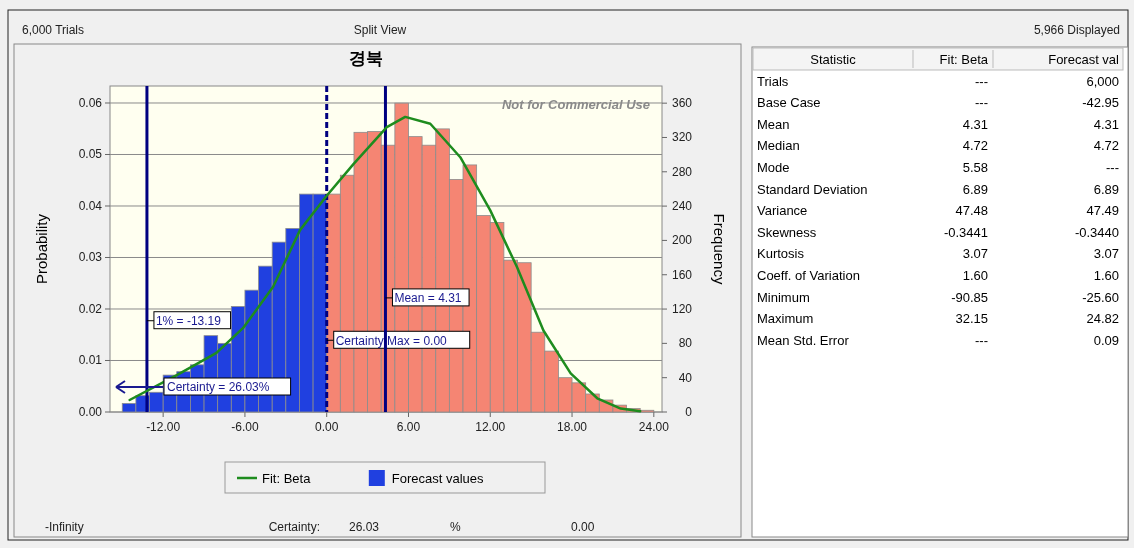 This screenshot has height=548, width=1134. What do you see at coordinates (971, 319) in the screenshot?
I see `text: 32.15` at bounding box center [971, 319].